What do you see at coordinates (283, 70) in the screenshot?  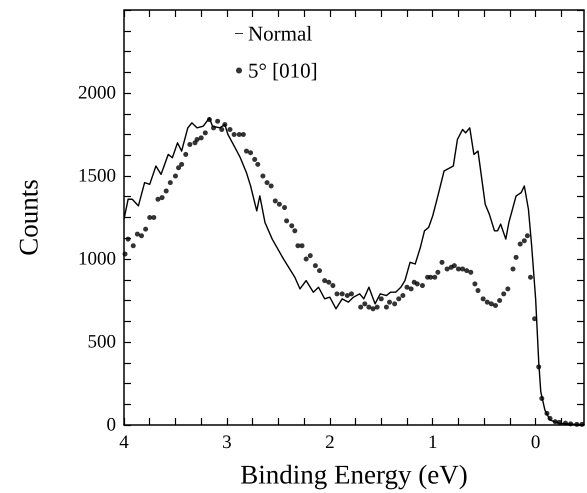 I see `legend-label: 5° [010]` at bounding box center [283, 70].